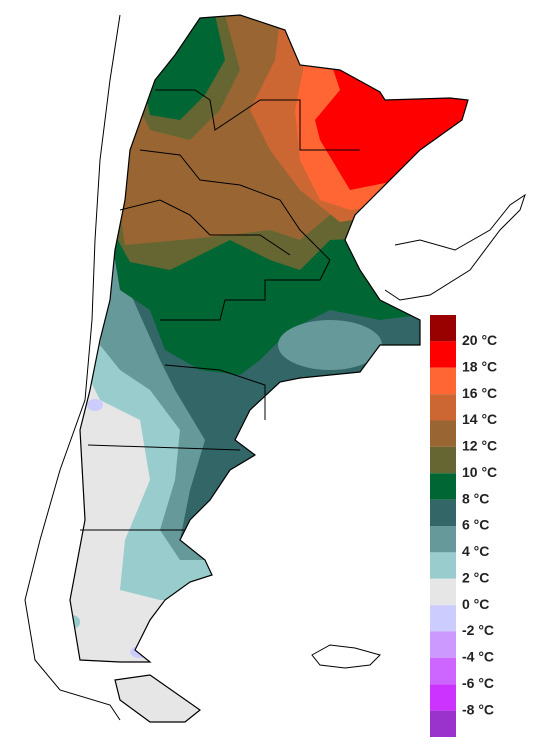 Image resolution: width=538 pixels, height=750 pixels. I want to click on legend-label: 20 °C, so click(479, 340).